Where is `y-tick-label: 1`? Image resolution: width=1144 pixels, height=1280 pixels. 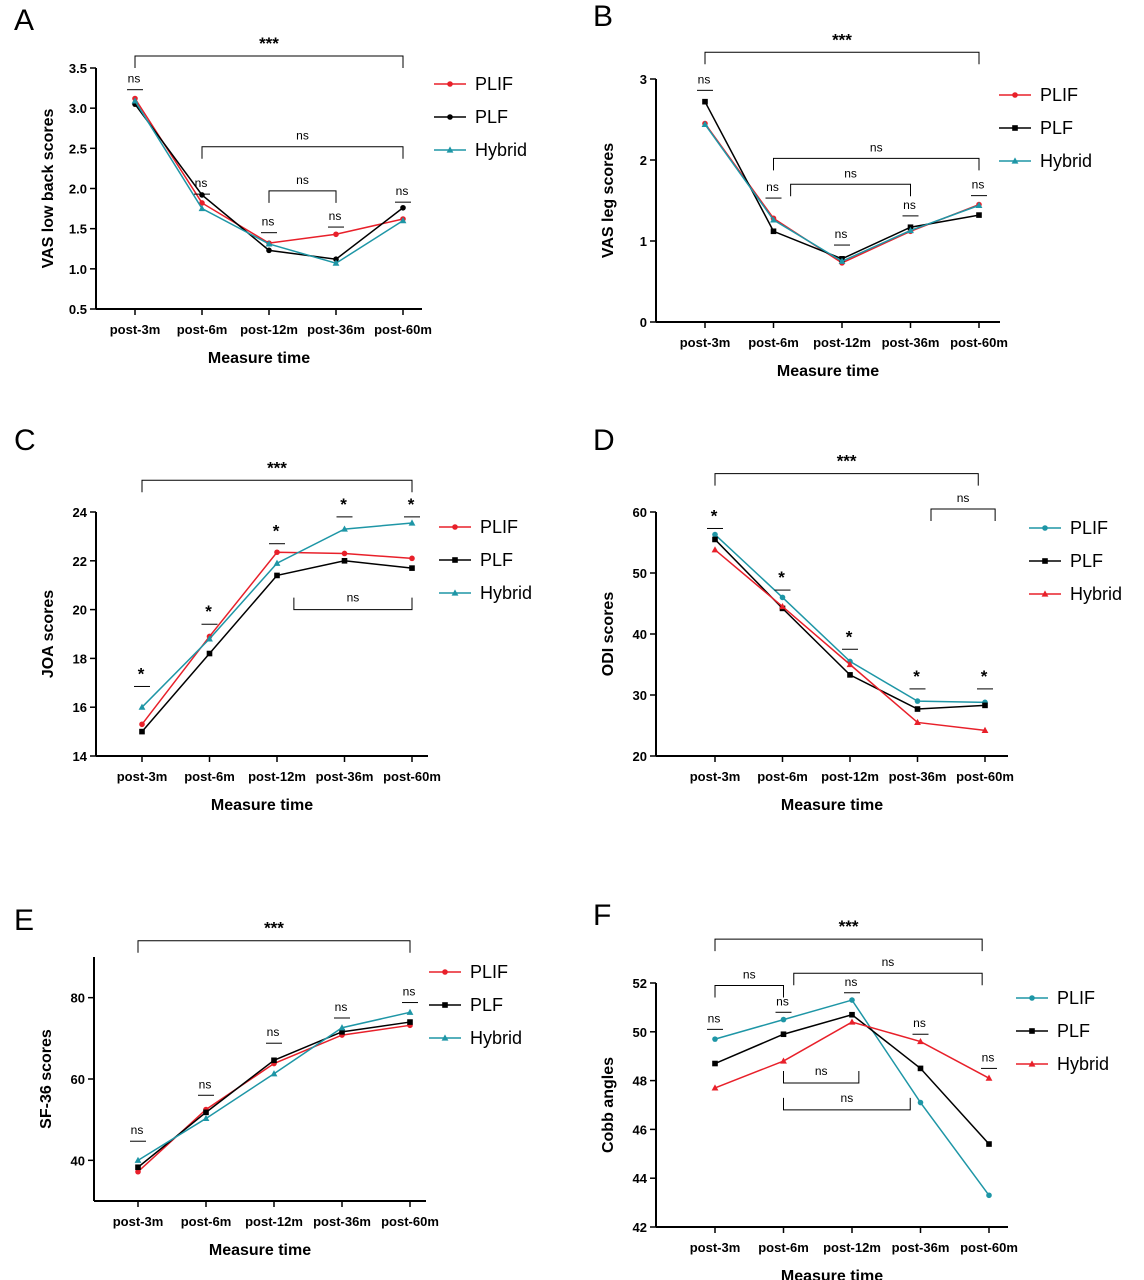 y-tick-label: 1 is located at coordinates (643, 241).